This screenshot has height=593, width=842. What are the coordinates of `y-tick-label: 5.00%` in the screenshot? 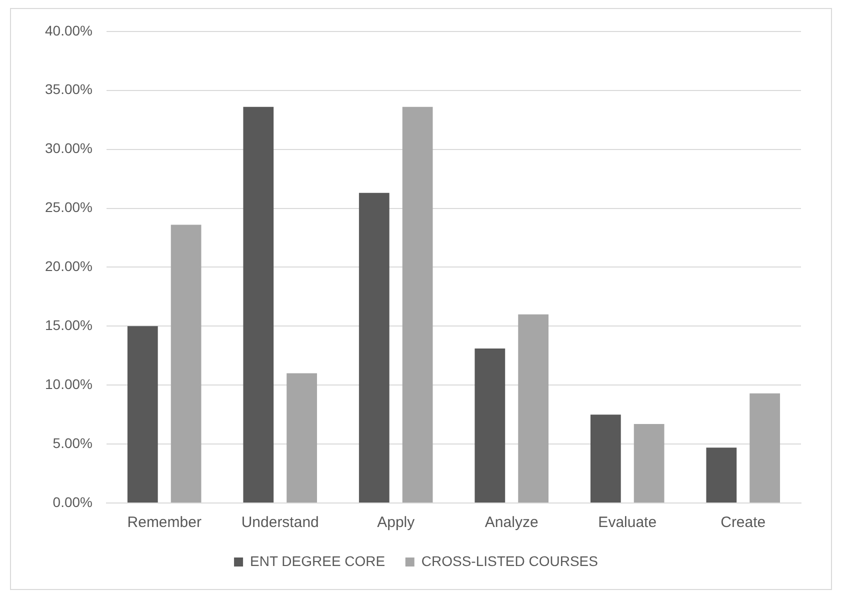 It's located at (72, 442).